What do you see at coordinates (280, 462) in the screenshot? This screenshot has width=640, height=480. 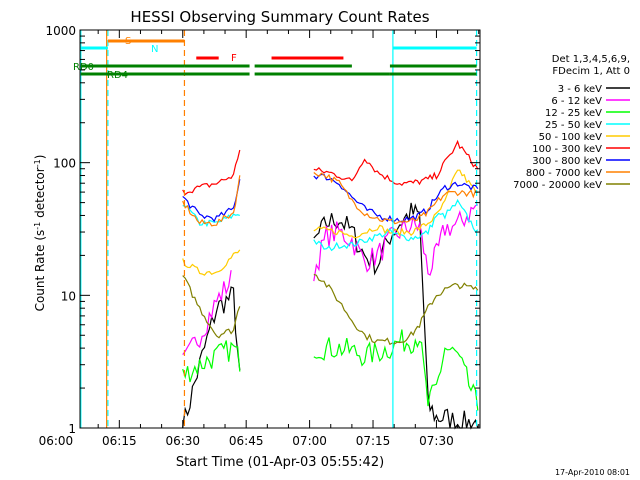 I see `x-axis-label: Start Time (01-Apr-03 05:55:42)` at bounding box center [280, 462].